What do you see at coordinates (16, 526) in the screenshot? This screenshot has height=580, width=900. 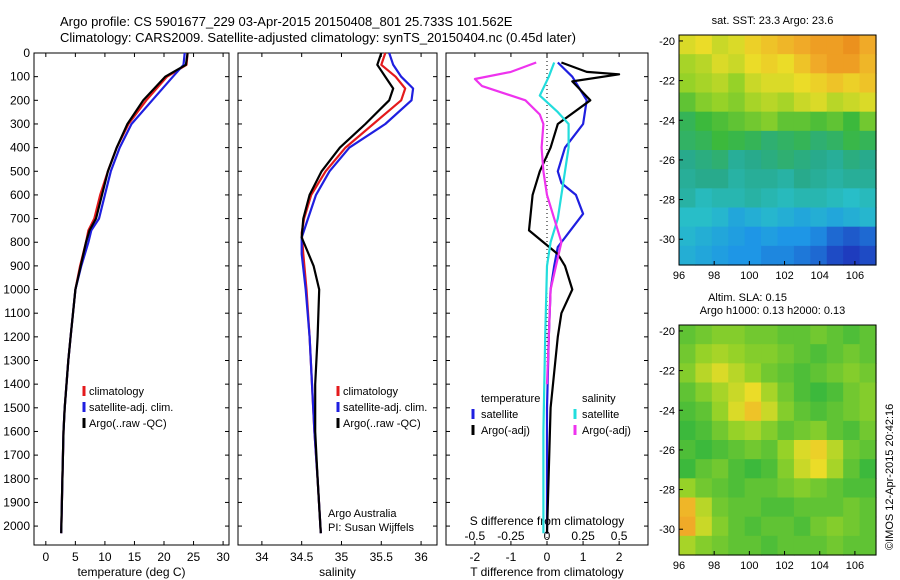 I see `y-tick-label: 2000` at bounding box center [16, 526].